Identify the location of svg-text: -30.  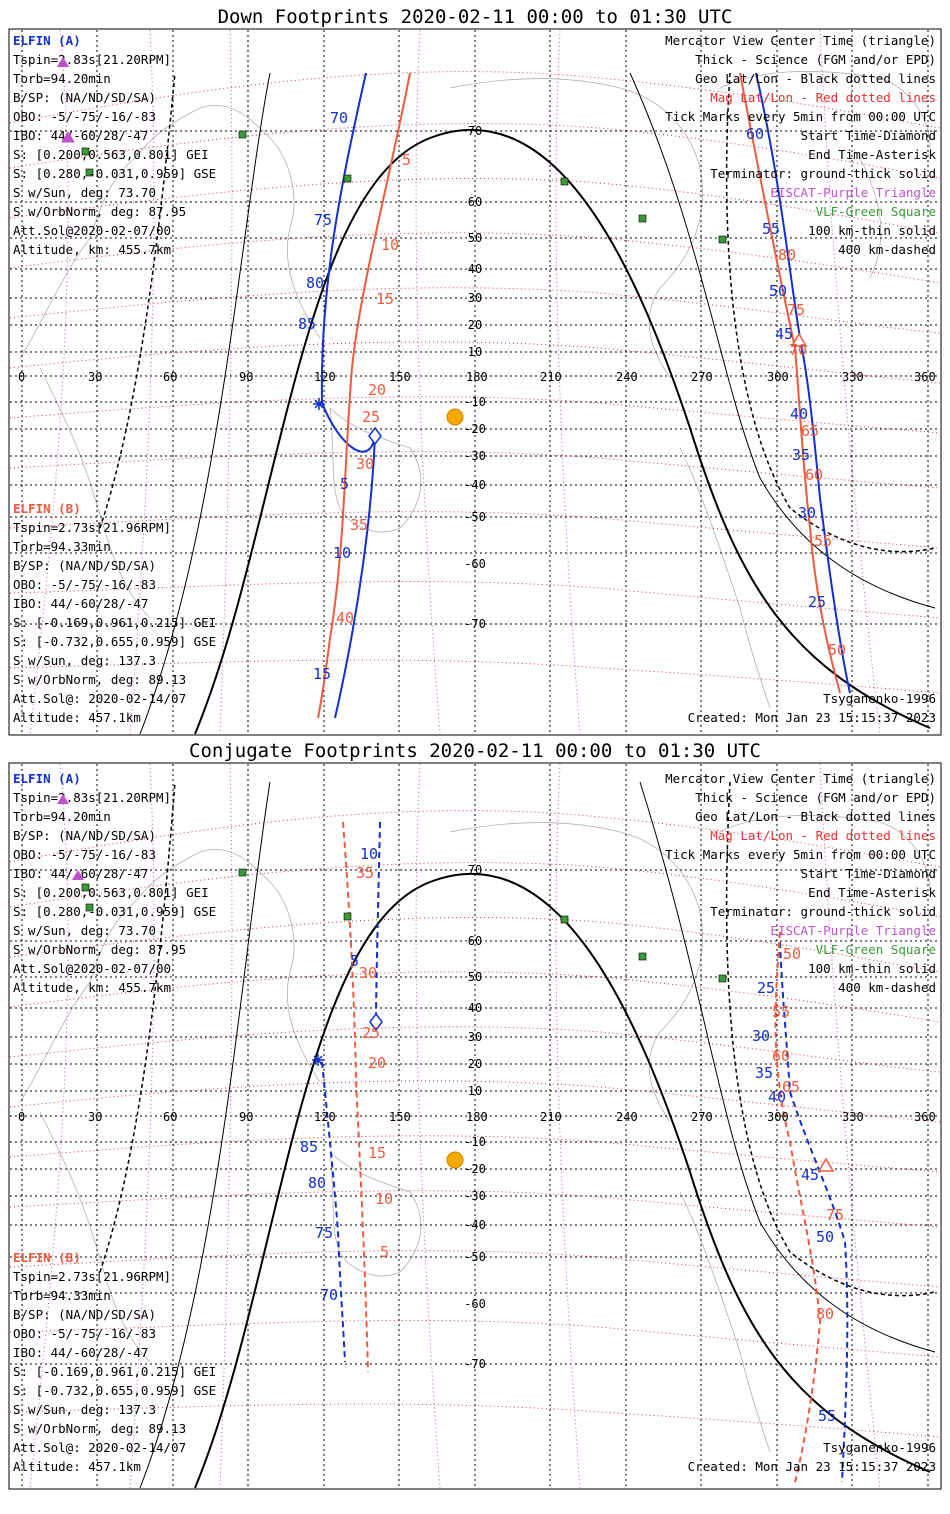
(475, 456).